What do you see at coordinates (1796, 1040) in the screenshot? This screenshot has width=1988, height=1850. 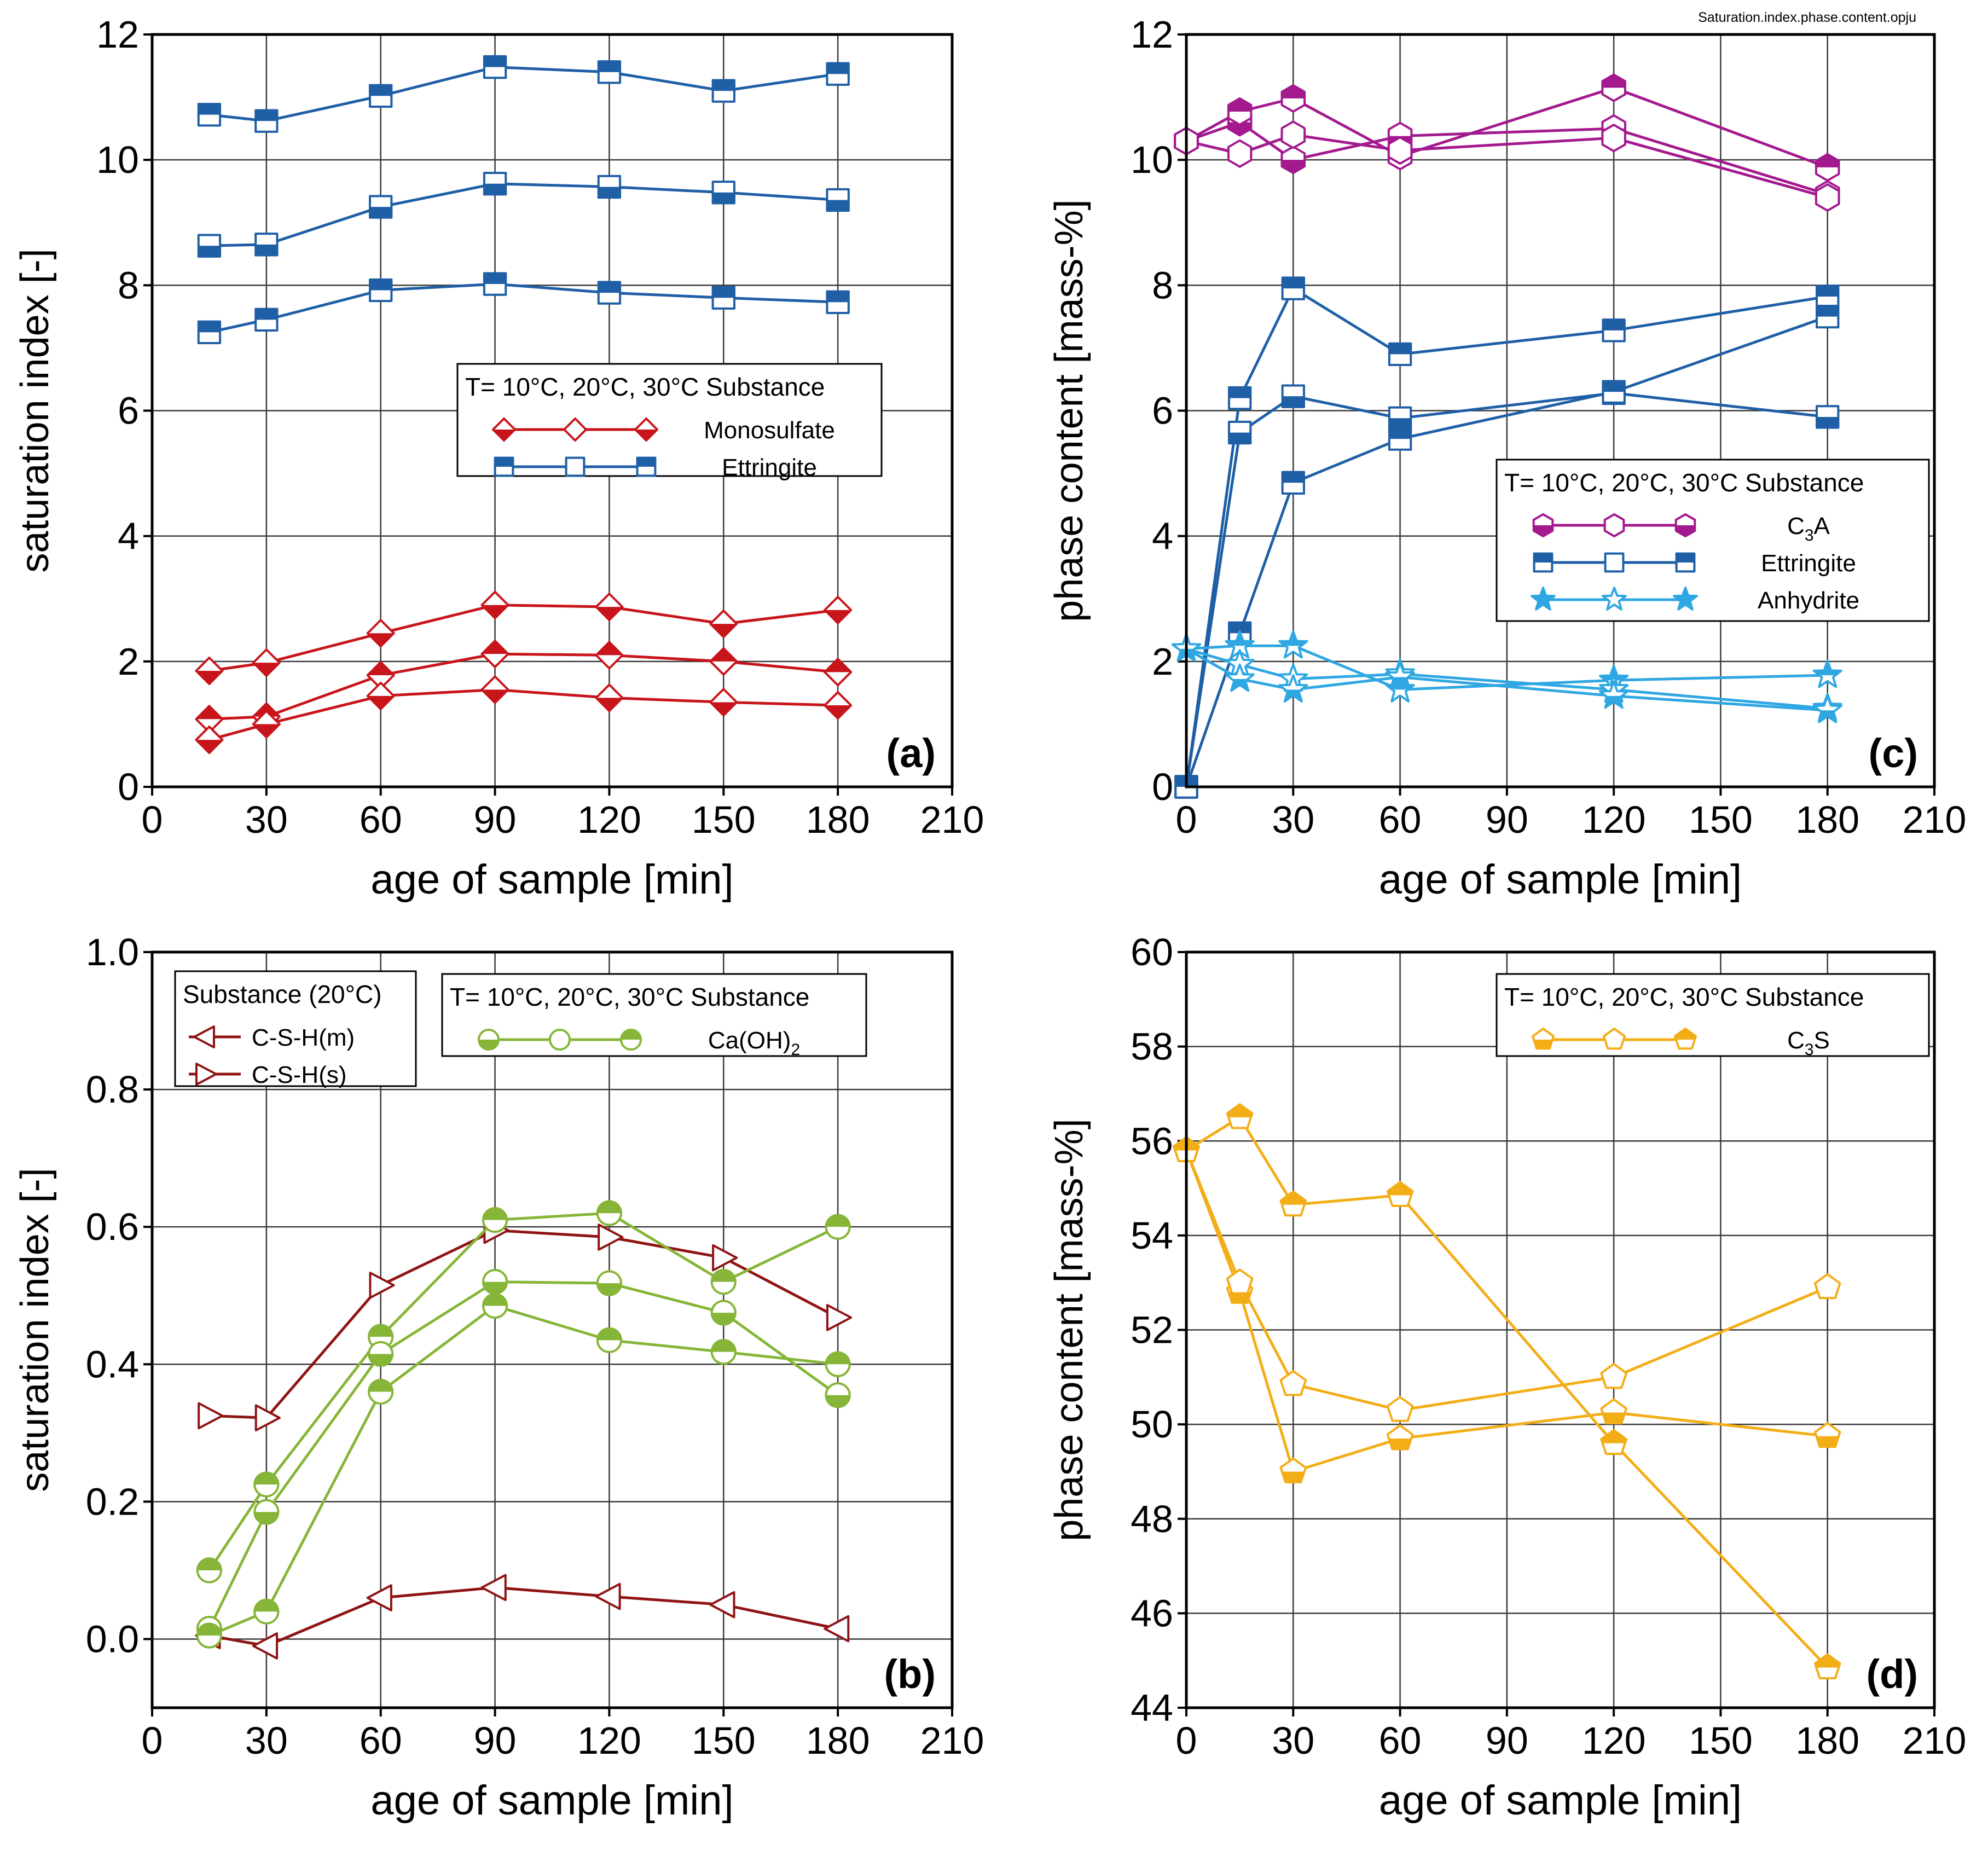 I see `legend-label-text: C` at bounding box center [1796, 1040].